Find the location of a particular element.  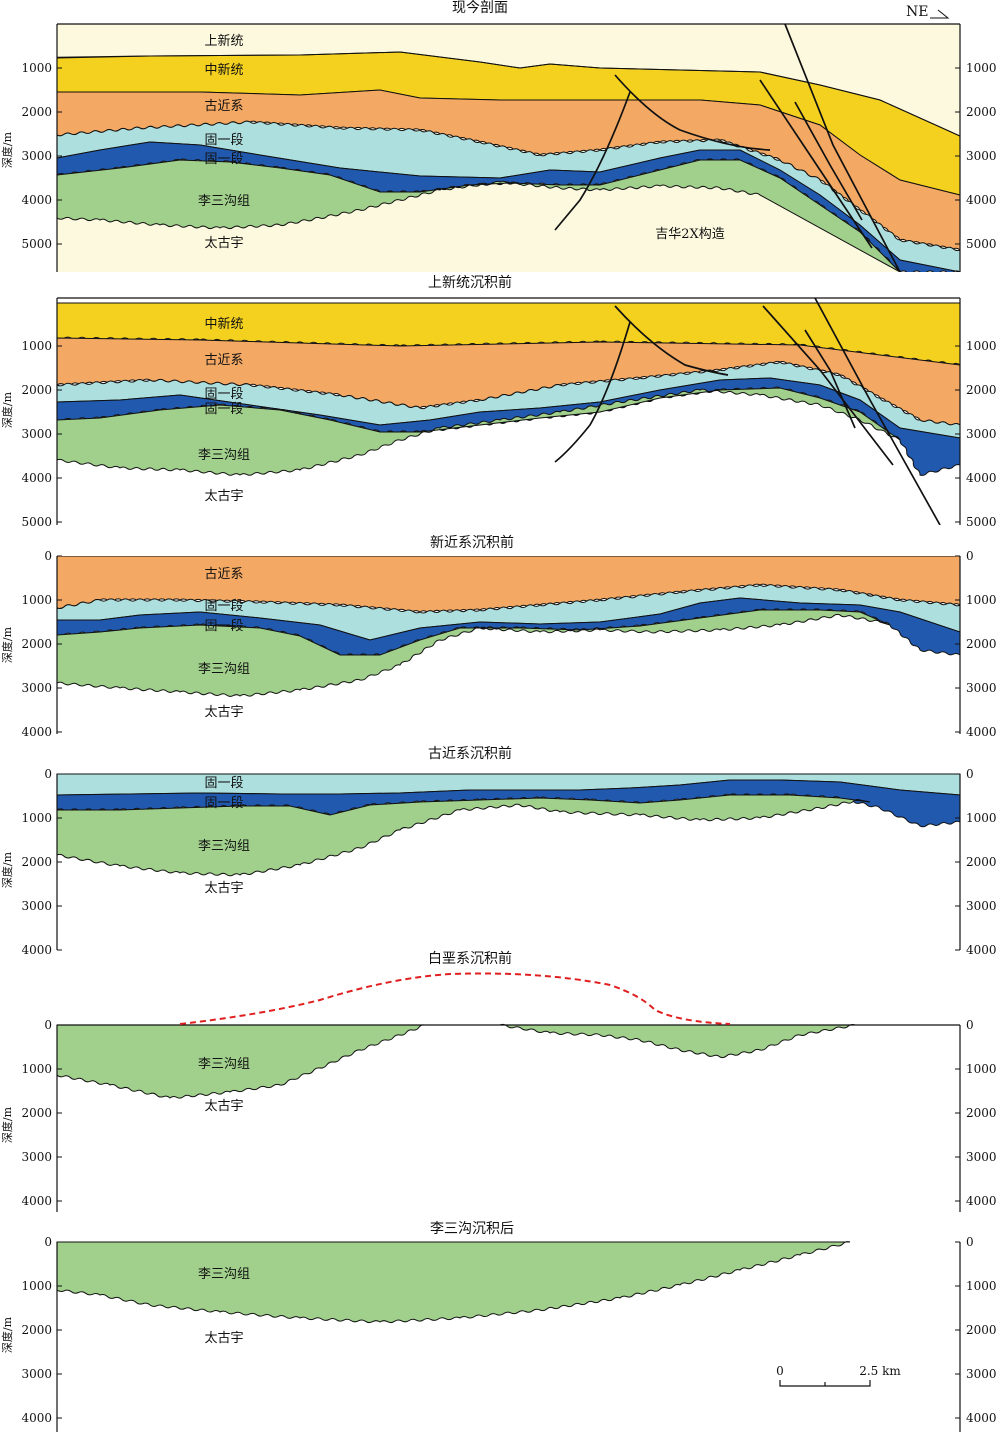

scale-bar: 0 2.5 km is located at coordinates (838, 1375).